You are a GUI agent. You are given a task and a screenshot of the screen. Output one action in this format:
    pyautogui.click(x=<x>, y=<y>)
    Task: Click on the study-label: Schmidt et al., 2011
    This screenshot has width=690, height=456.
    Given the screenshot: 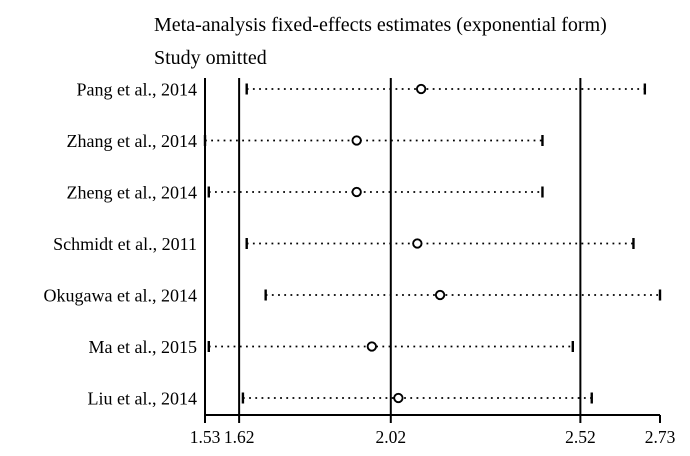 What is the action you would take?
    pyautogui.click(x=125, y=244)
    